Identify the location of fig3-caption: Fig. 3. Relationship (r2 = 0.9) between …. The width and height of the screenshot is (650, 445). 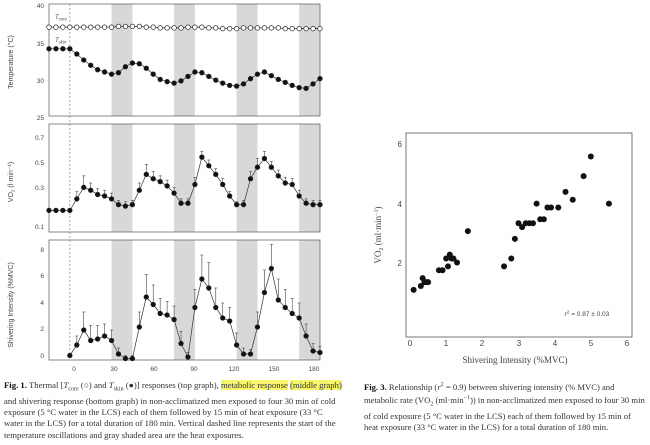
(505, 406).